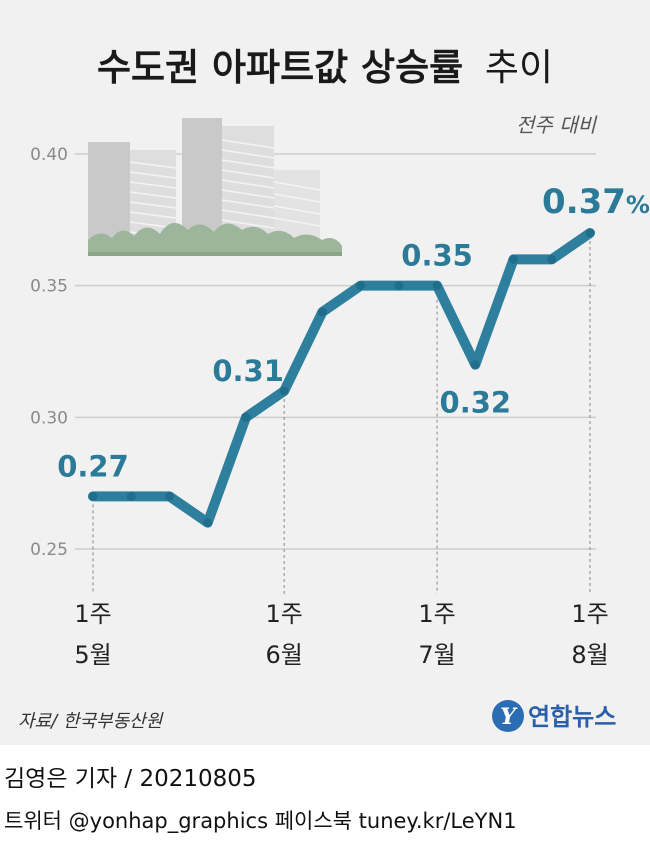 The image size is (650, 843). I want to click on social-links: 트위터 @yonhap_graphics 페이스북 tuney.kr/LeYN1, so click(260, 821).